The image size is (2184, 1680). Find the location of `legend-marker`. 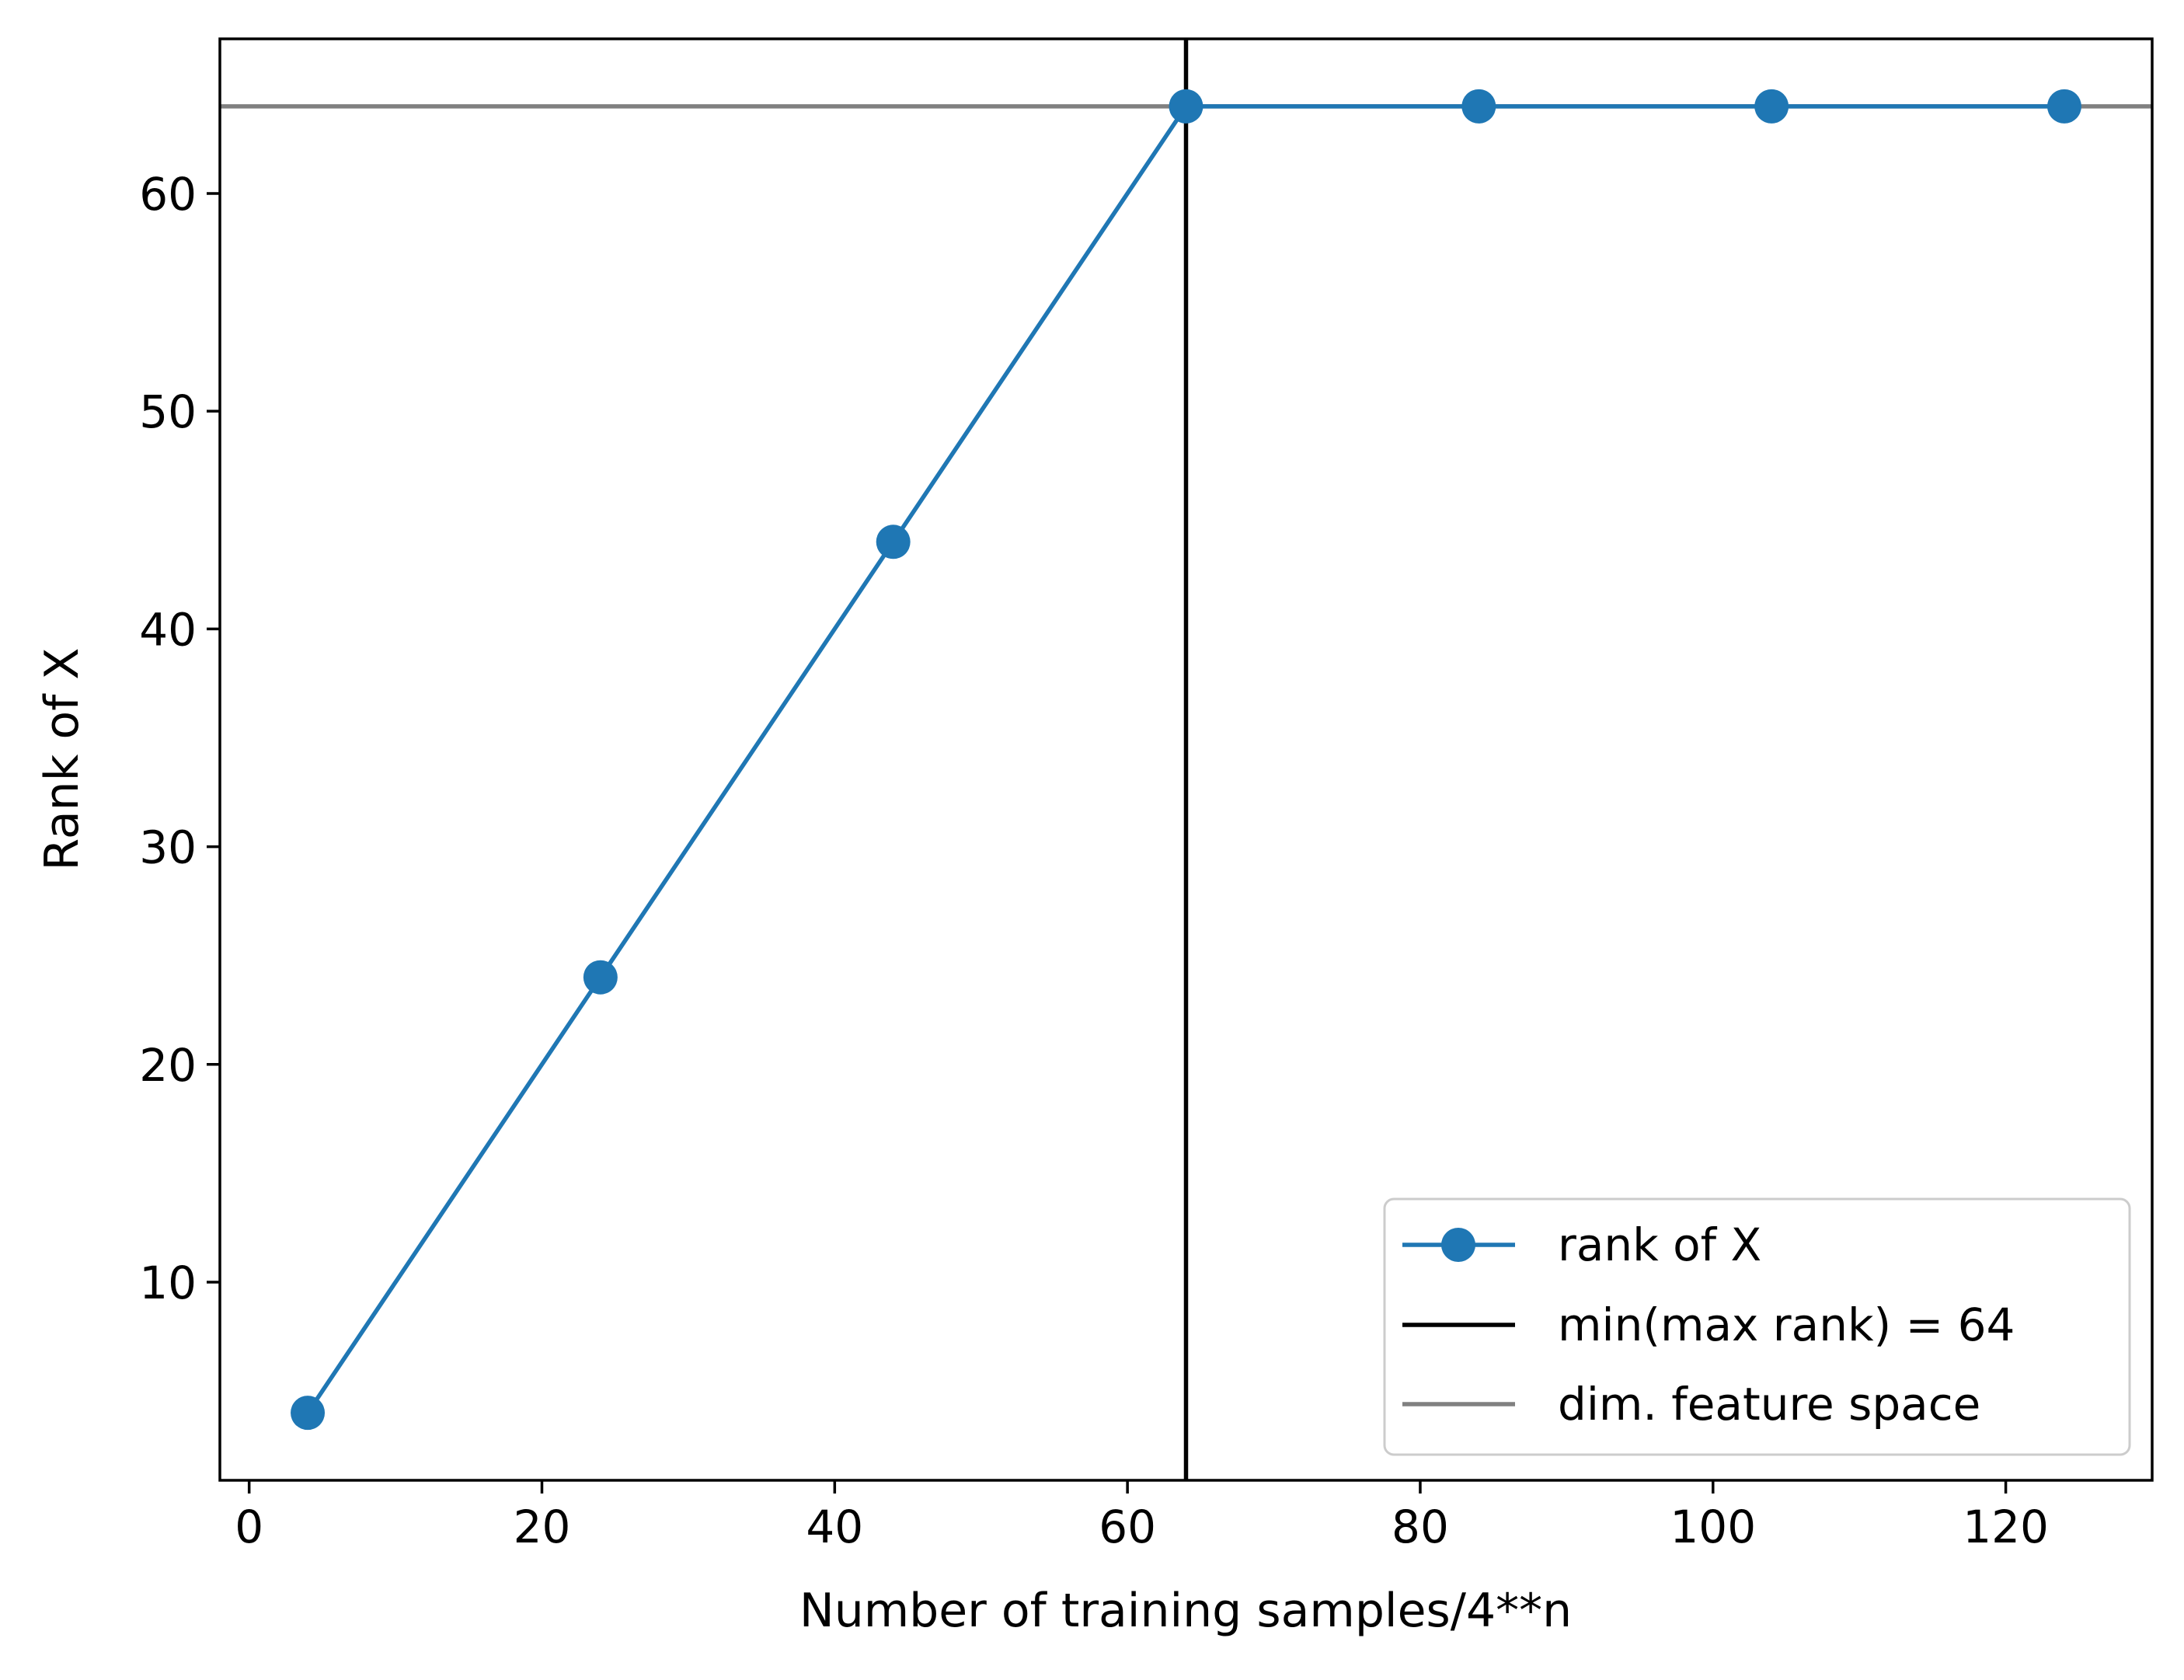

legend-marker is located at coordinates (1458, 1245).